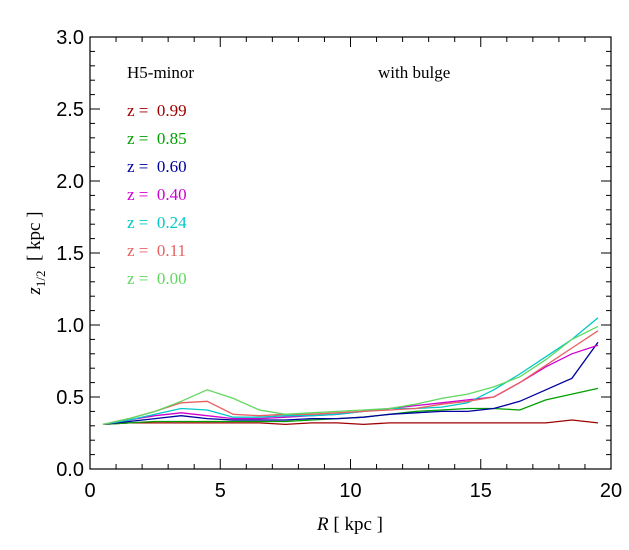  Describe the element at coordinates (70, 38) in the screenshot. I see `y-tick-label: 3.0` at that location.